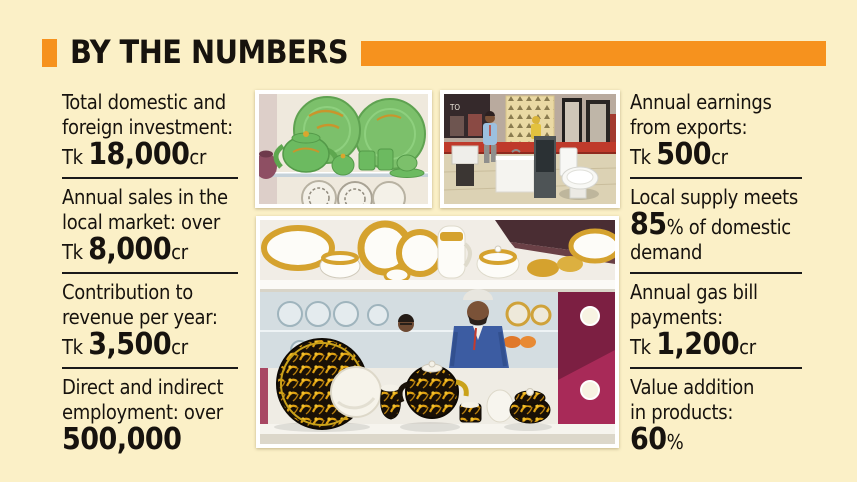 Image resolution: width=857 pixels, height=482 pixels. What do you see at coordinates (729, 227) in the screenshot?
I see `stat-label: % of domestic` at bounding box center [729, 227].